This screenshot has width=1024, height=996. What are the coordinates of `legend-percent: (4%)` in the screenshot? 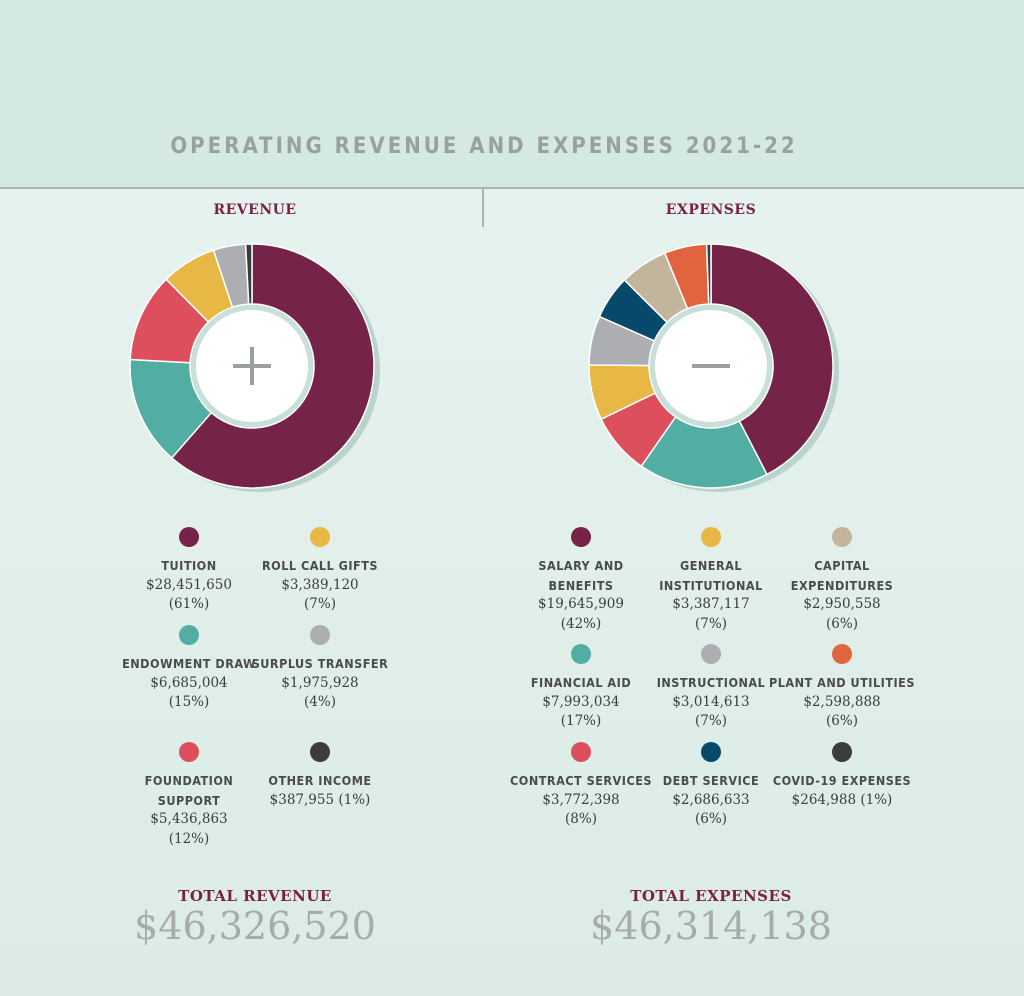 It's located at (320, 702).